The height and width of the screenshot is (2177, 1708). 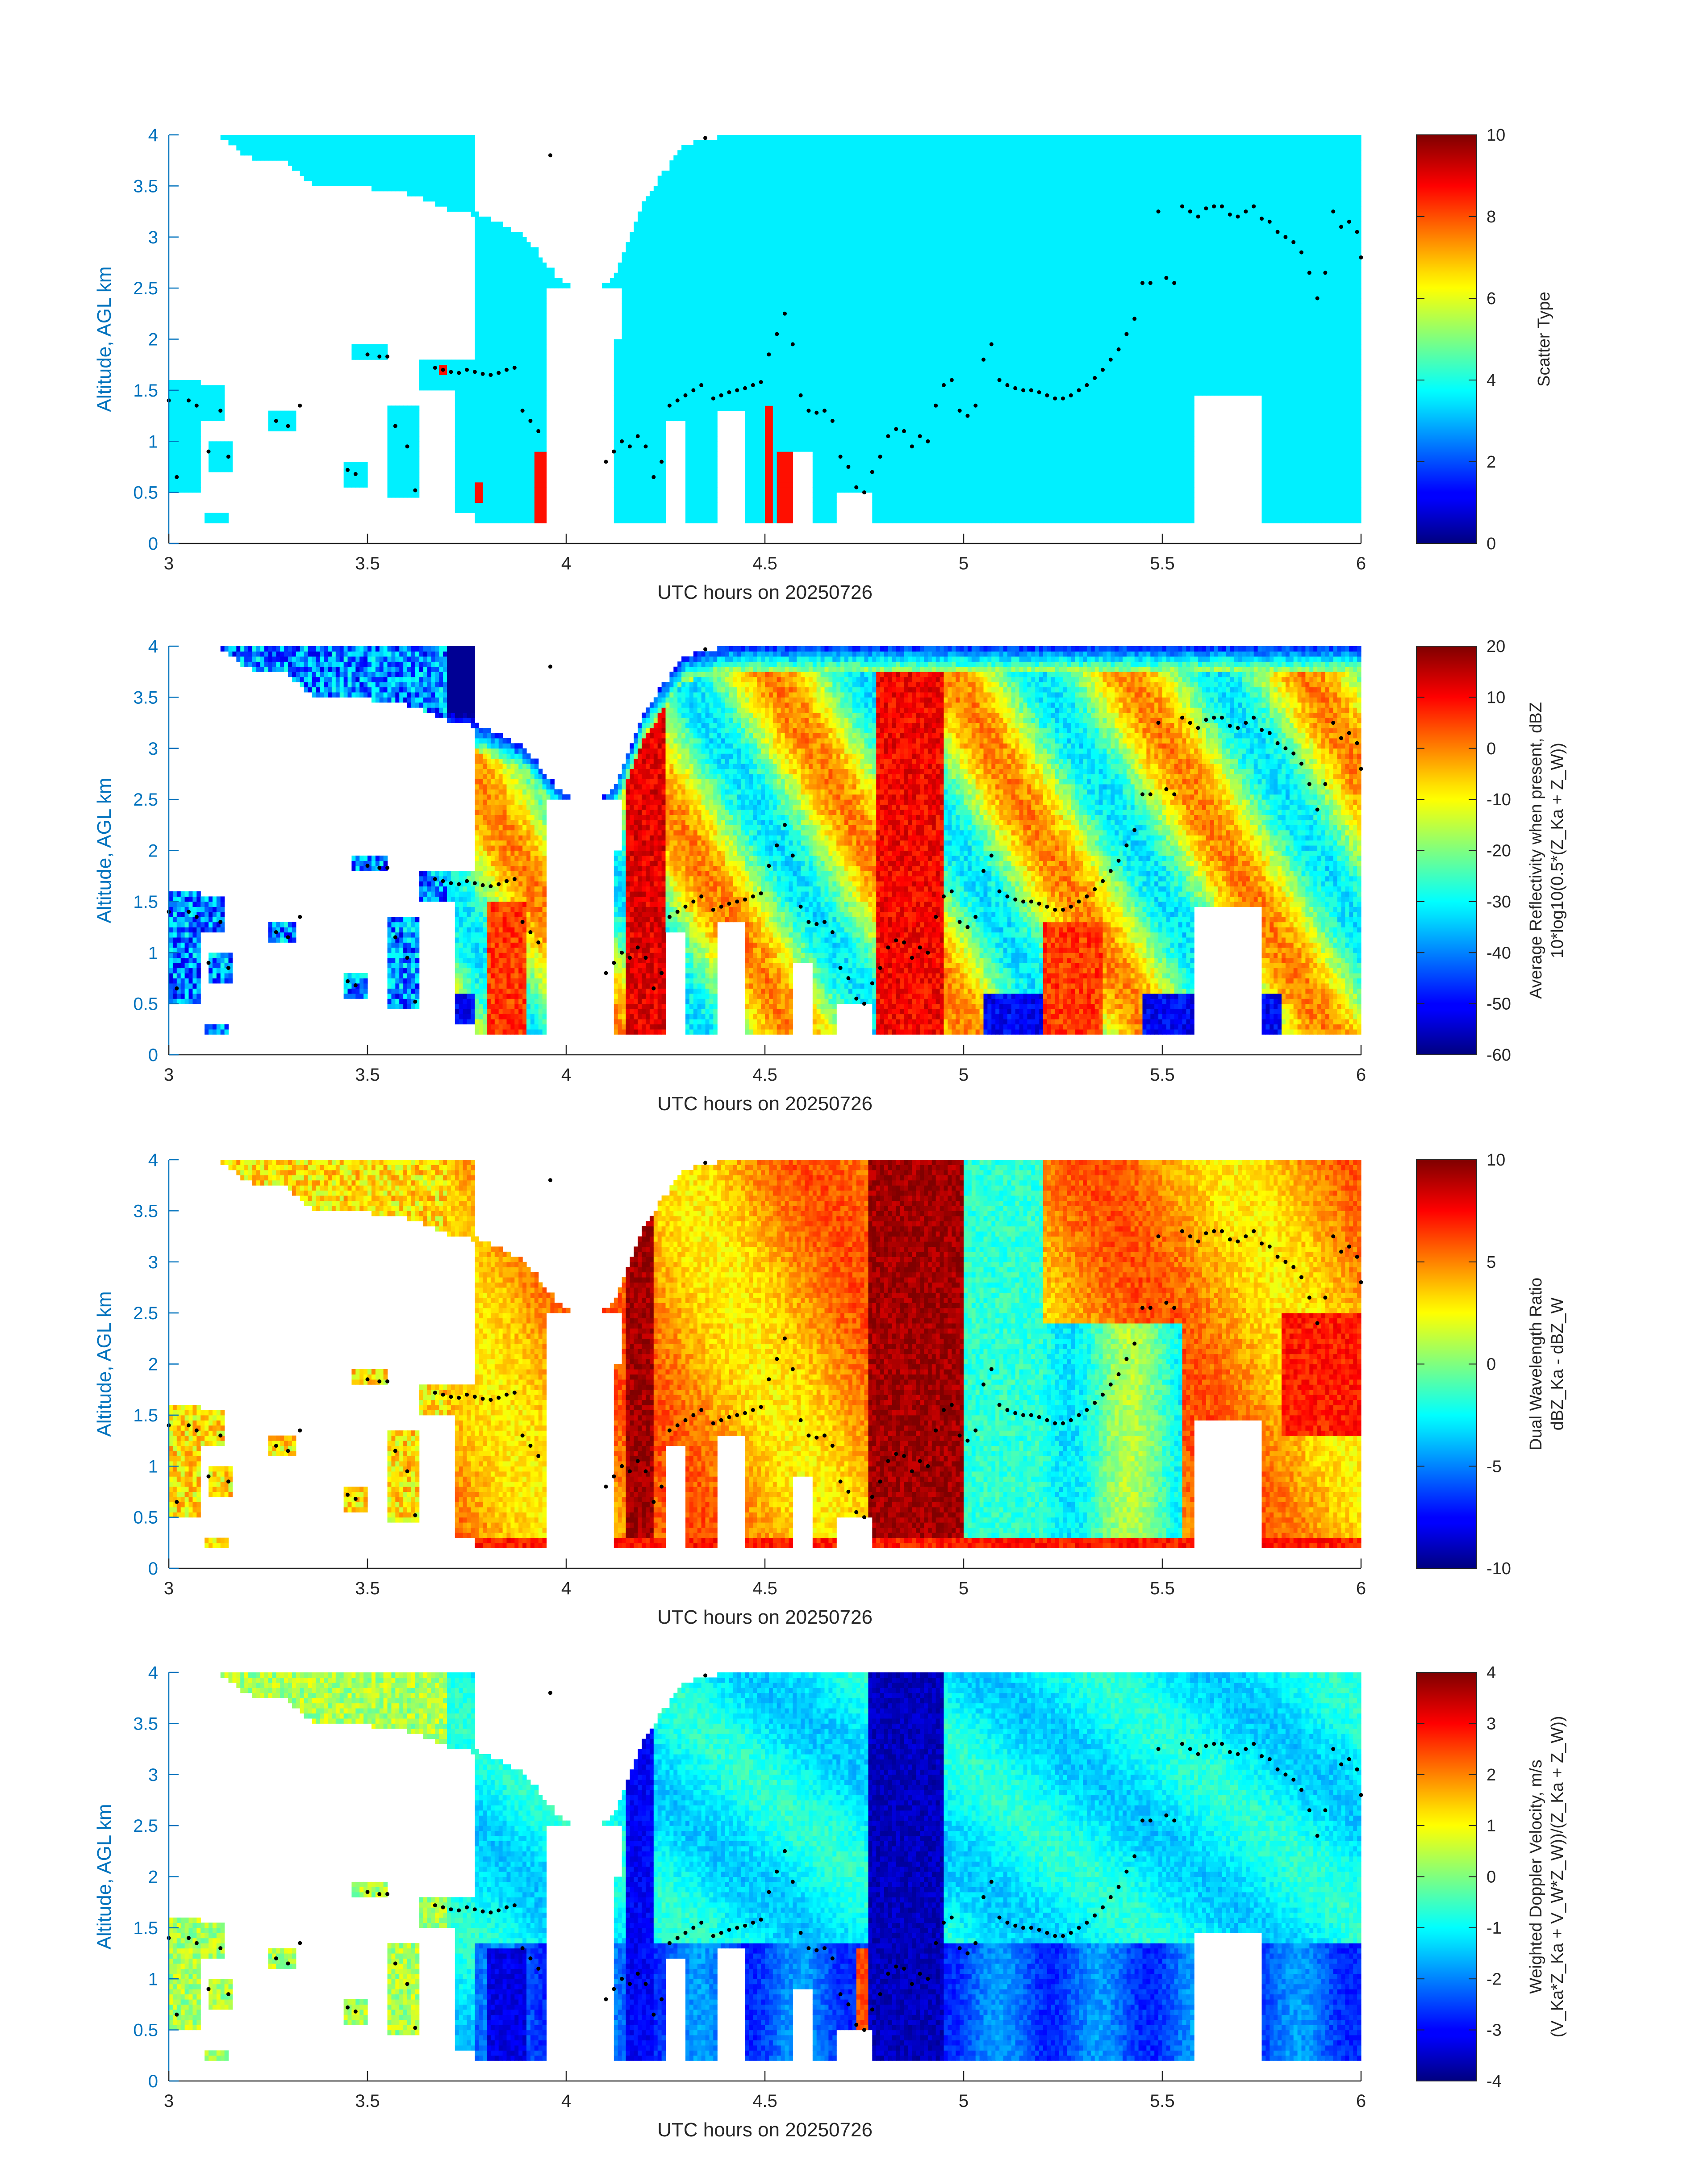 What do you see at coordinates (765, 329) in the screenshot?
I see `heatmap-scatter-type` at bounding box center [765, 329].